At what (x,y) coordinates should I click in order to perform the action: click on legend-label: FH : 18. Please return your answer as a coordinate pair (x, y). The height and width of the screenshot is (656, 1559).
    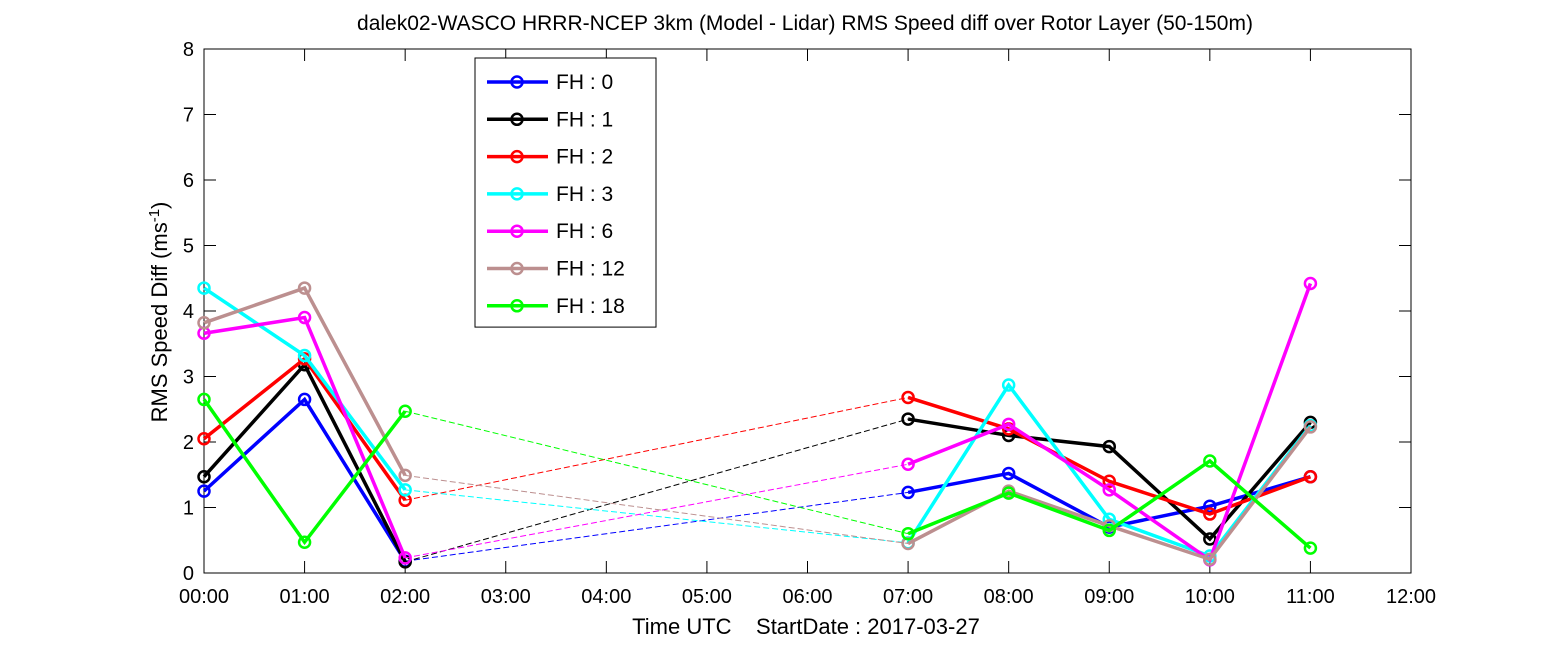
    Looking at the image, I should click on (590, 306).